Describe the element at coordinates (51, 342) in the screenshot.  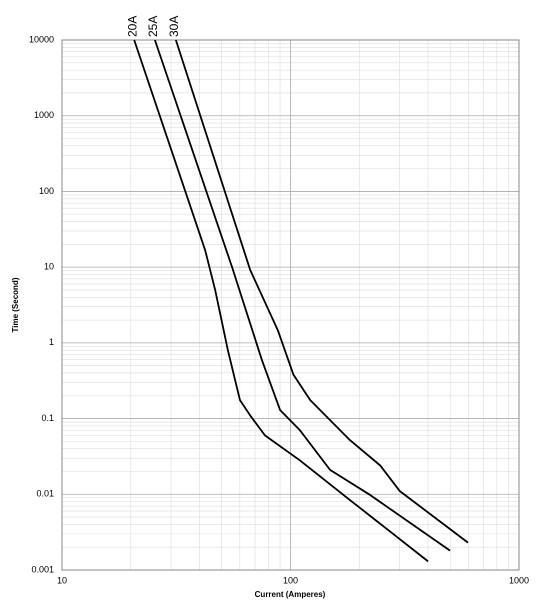
I see `y-tick-label: 1` at that location.